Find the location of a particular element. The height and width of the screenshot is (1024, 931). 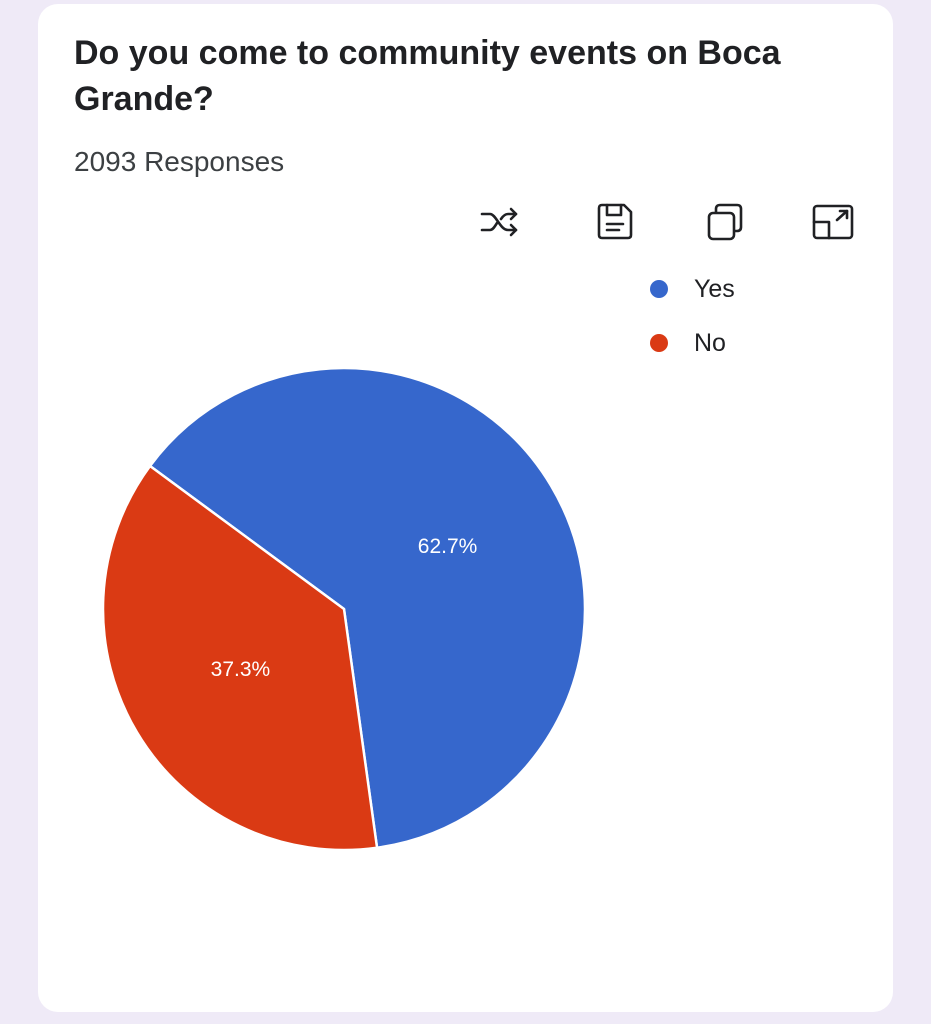

shuffle-button is located at coordinates (500, 222).